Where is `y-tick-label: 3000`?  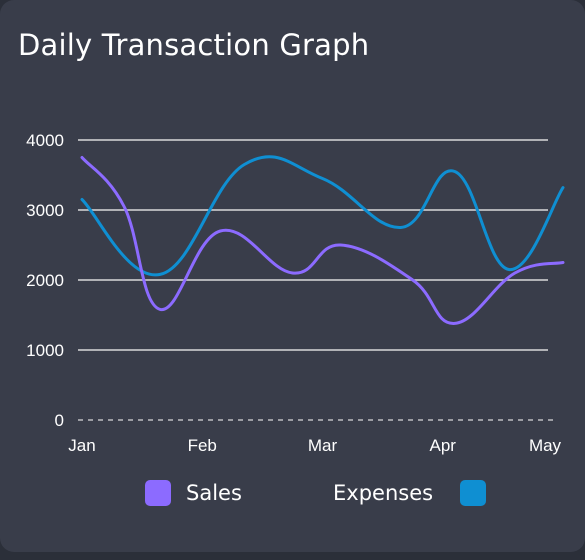
y-tick-label: 3000 is located at coordinates (45, 210).